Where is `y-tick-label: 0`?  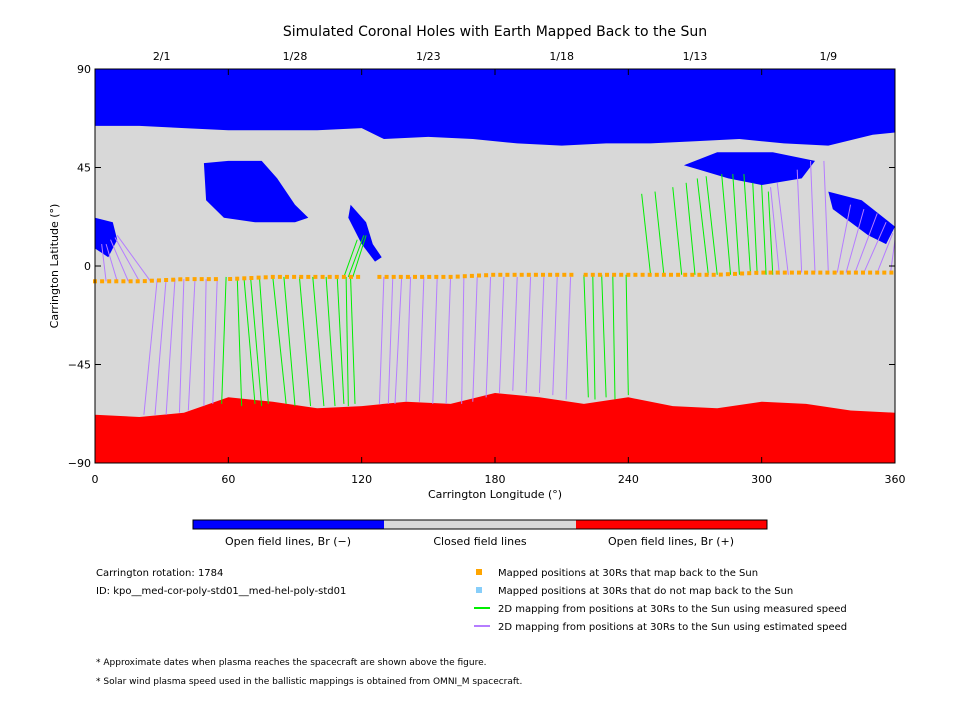
y-tick-label: 0 is located at coordinates (87, 266).